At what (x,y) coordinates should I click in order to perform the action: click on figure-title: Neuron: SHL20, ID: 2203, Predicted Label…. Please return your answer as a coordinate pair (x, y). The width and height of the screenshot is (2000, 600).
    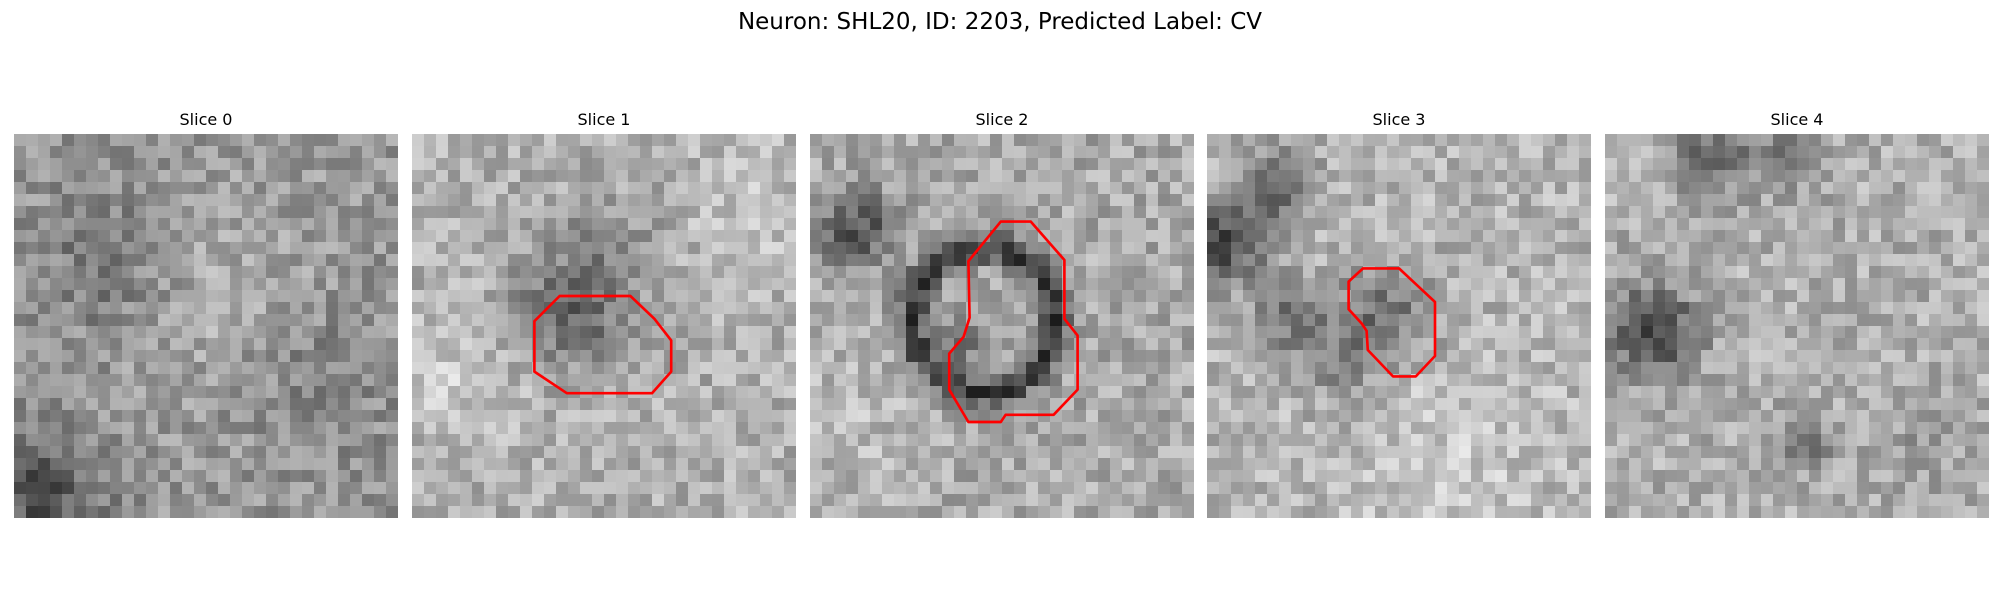
    Looking at the image, I should click on (1000, 22).